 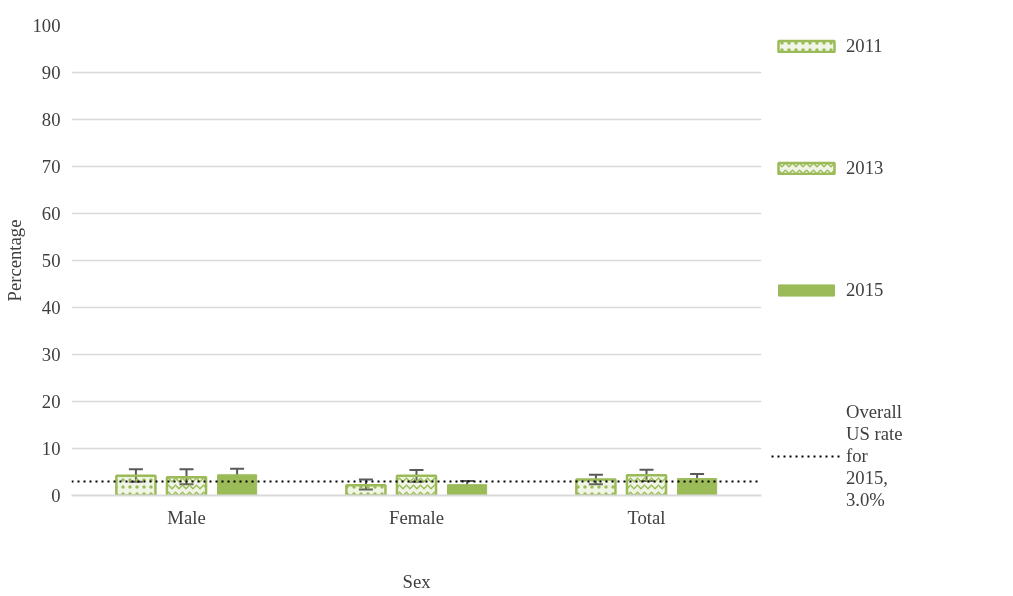 I want to click on y-tick-label: 80, so click(x=51, y=119).